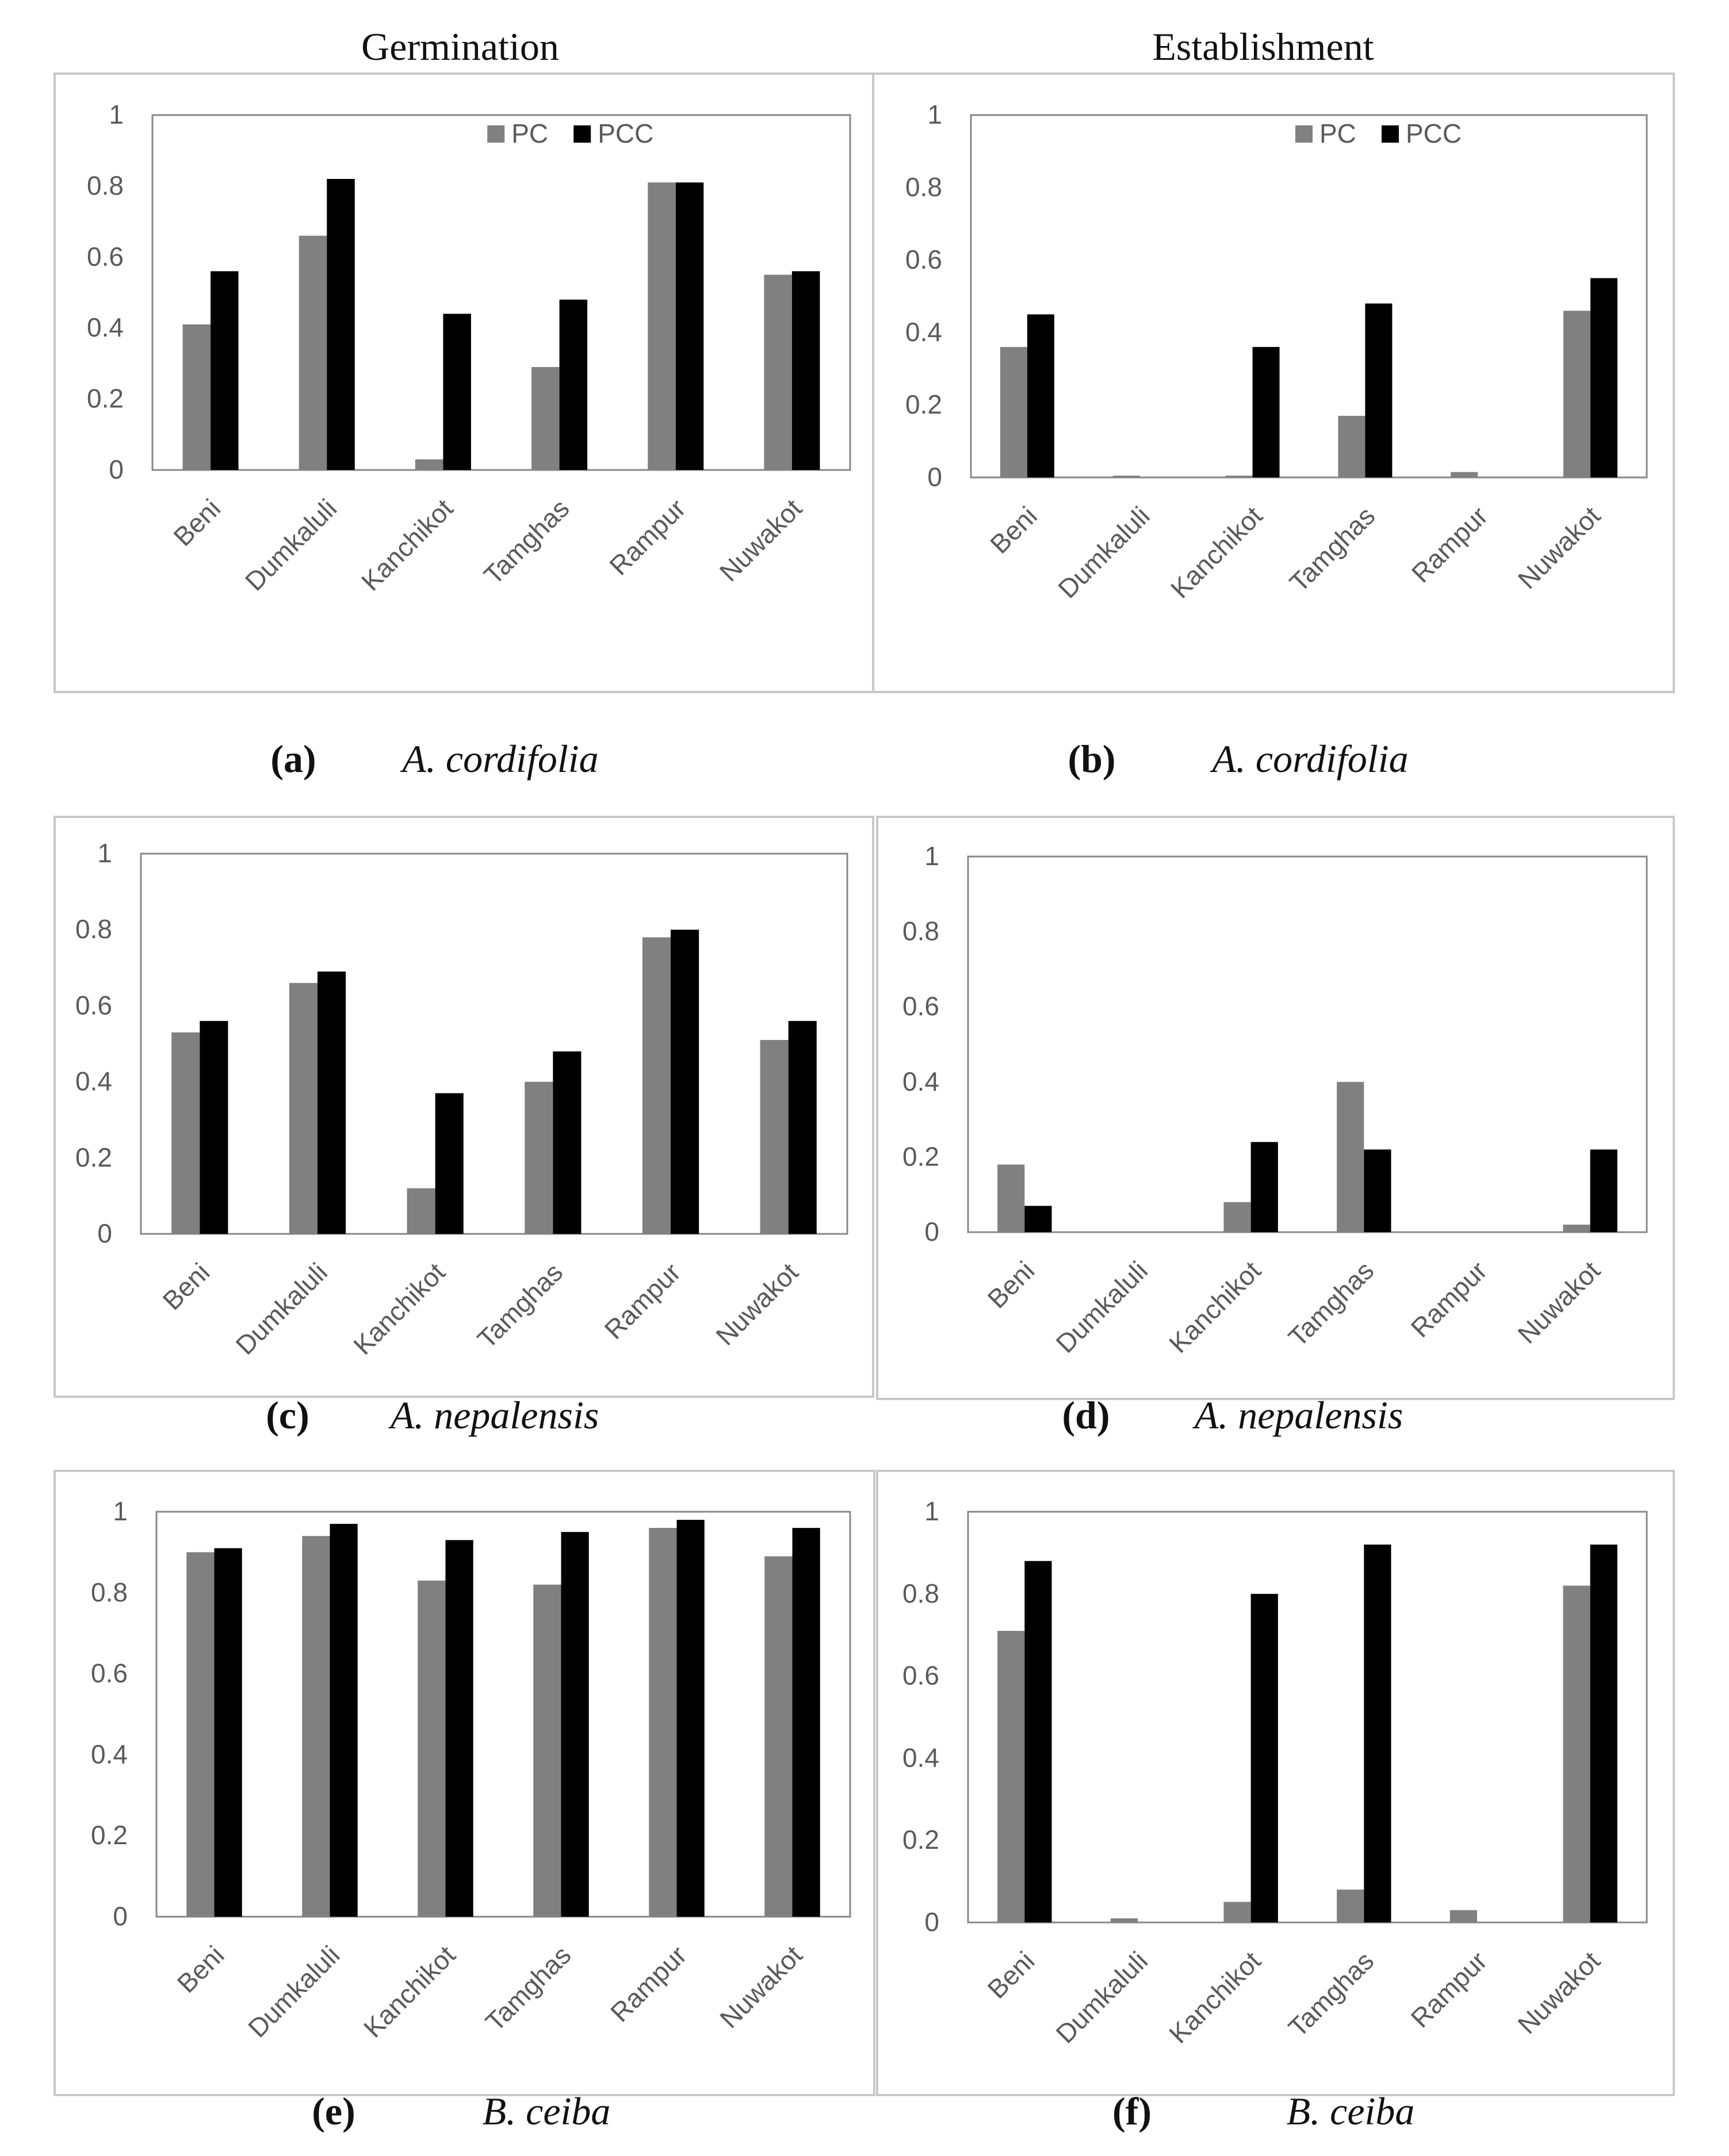  Describe the element at coordinates (341, 324) in the screenshot. I see `bar-pcc-dumkaluli` at that location.